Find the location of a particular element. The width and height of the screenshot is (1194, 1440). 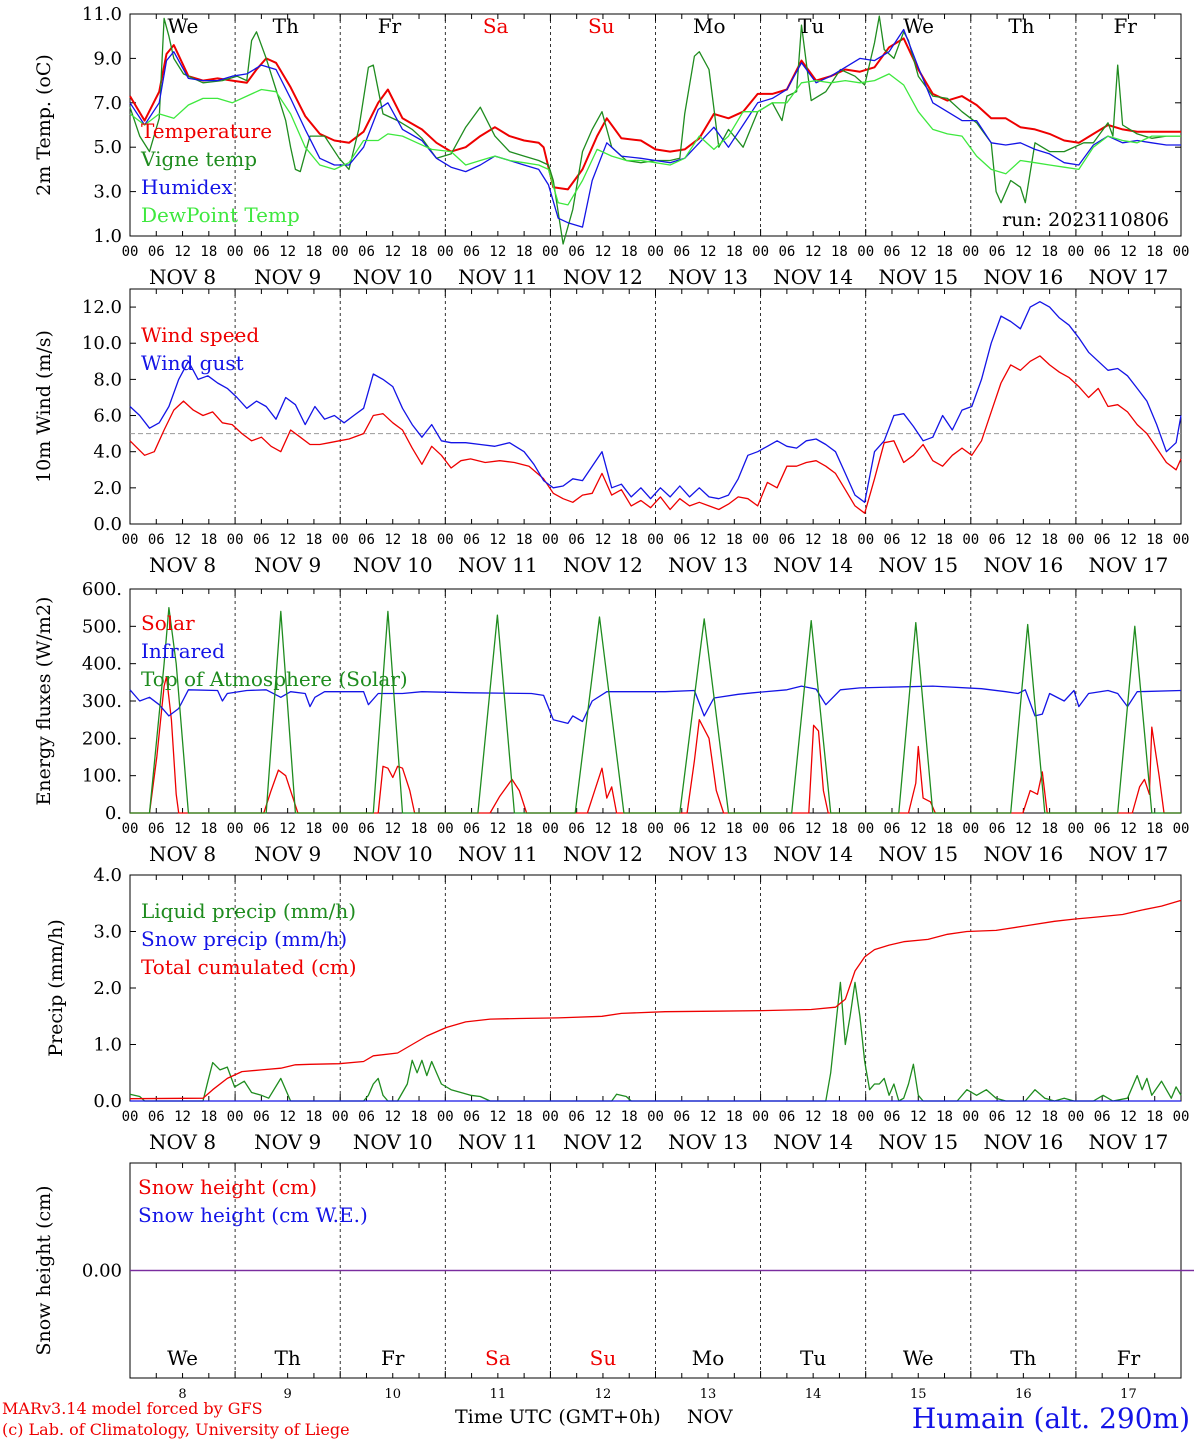

legend-entry: Snow precip (mm/h) is located at coordinates (244, 939).